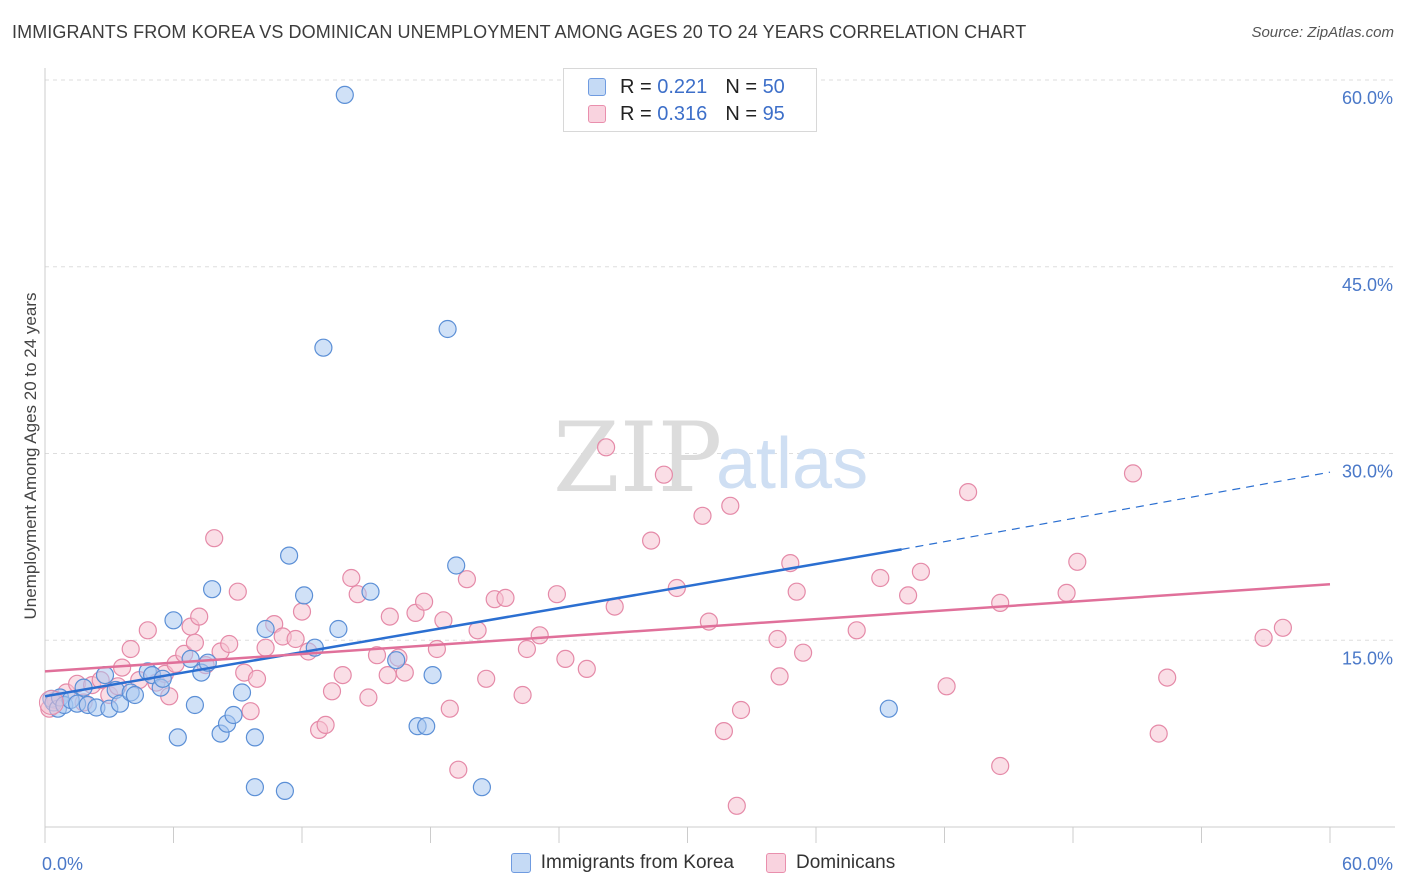 This screenshot has width=1406, height=892. Describe the element at coordinates (473, 623) in the screenshot. I see `korea-trend-line` at that location.